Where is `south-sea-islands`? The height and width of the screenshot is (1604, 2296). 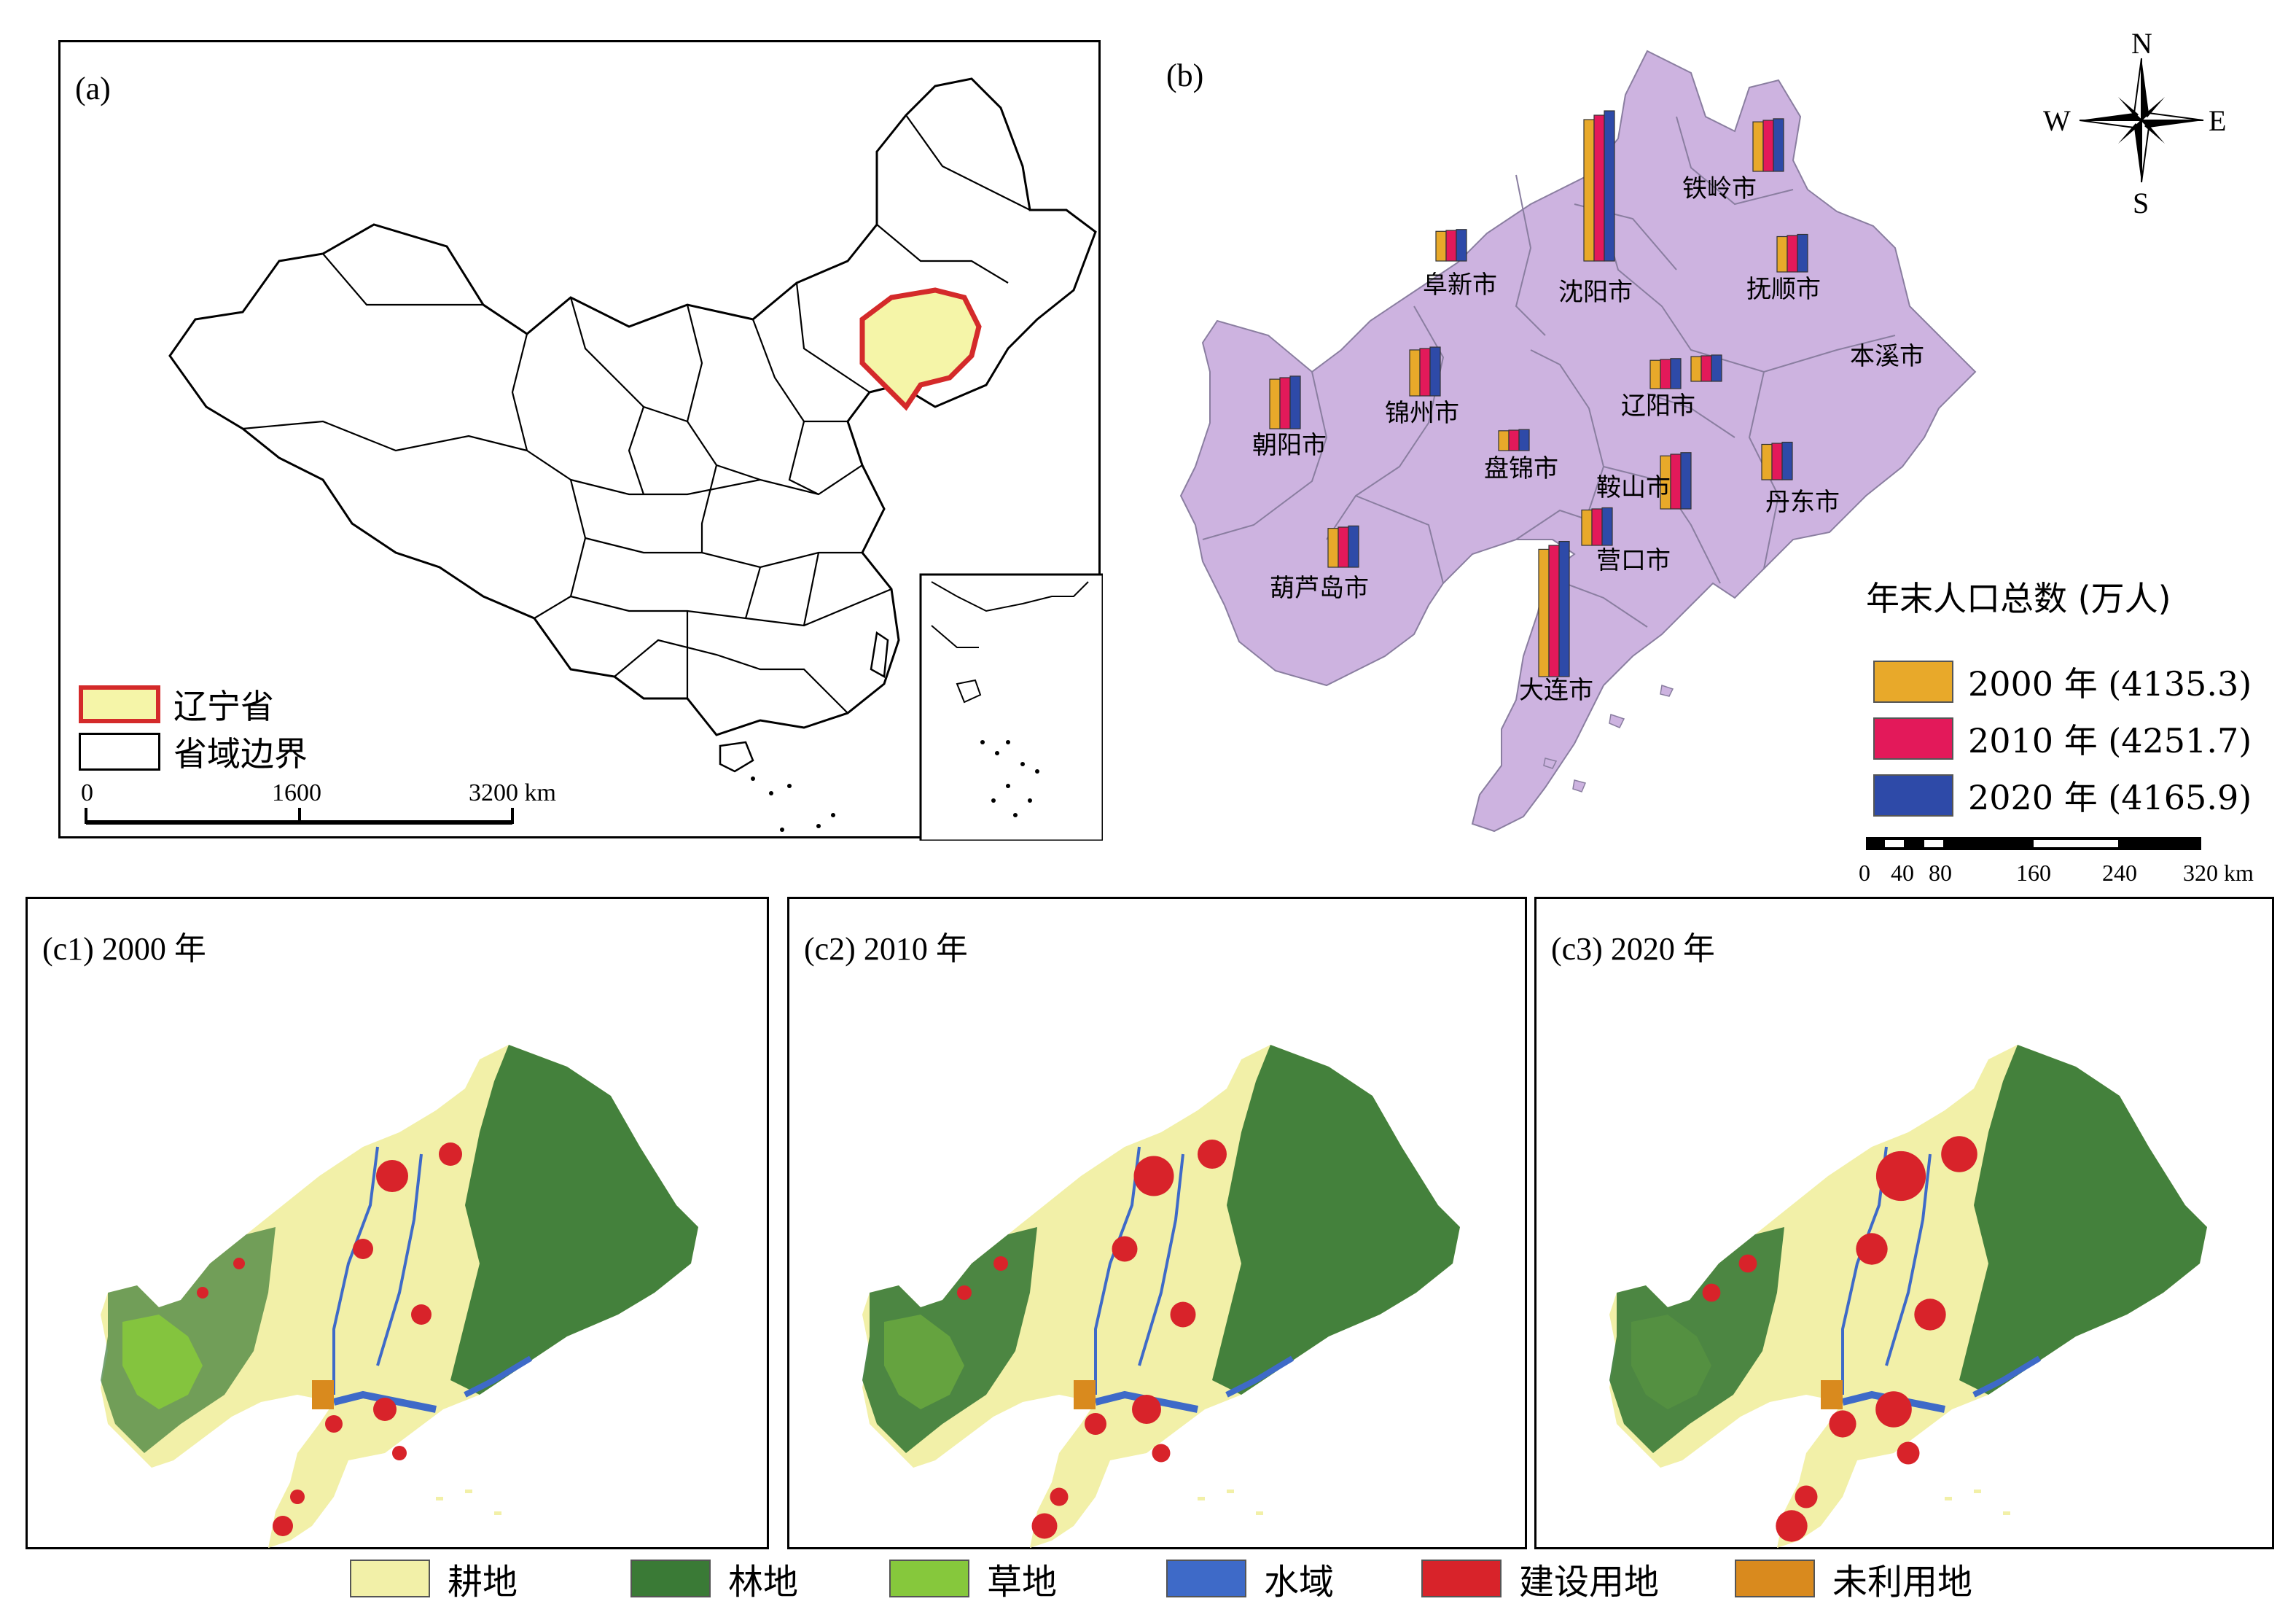
south-sea-islands is located at coordinates (793, 804).